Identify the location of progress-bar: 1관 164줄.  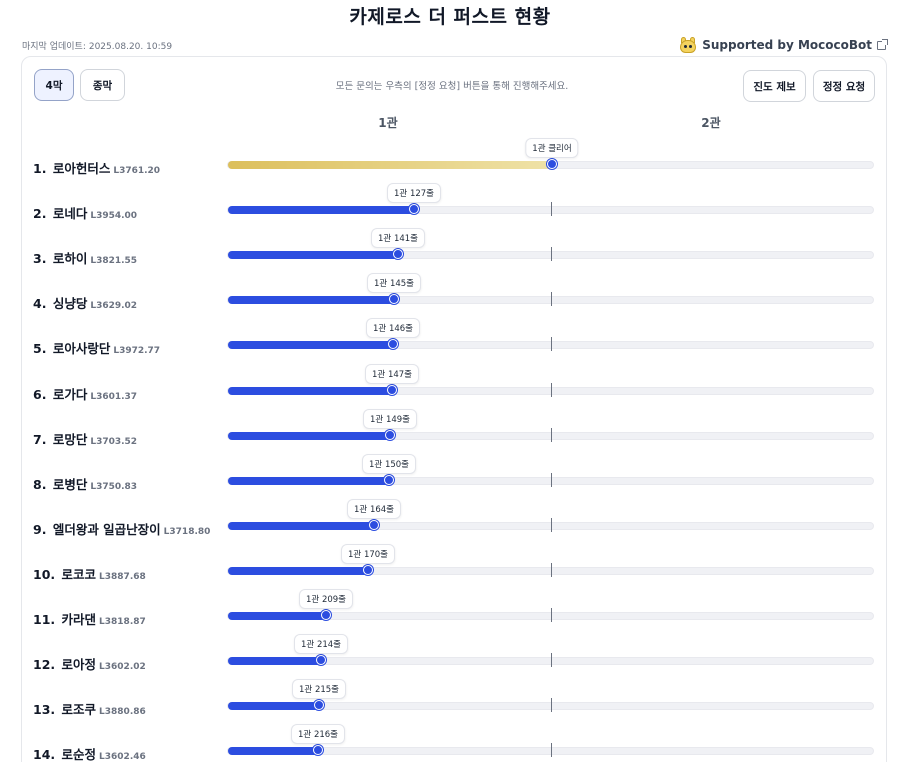
(455, 530).